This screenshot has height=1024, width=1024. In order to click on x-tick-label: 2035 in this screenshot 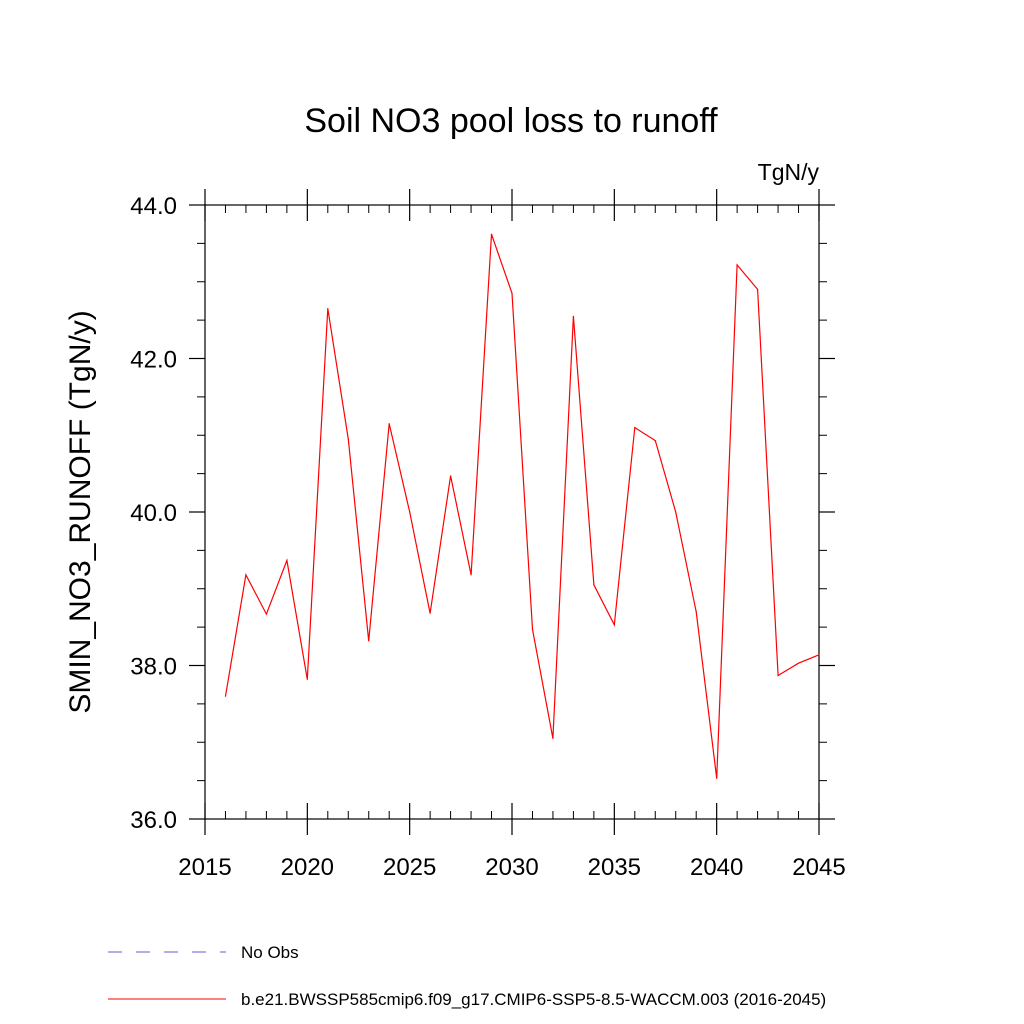, I will do `click(614, 867)`.